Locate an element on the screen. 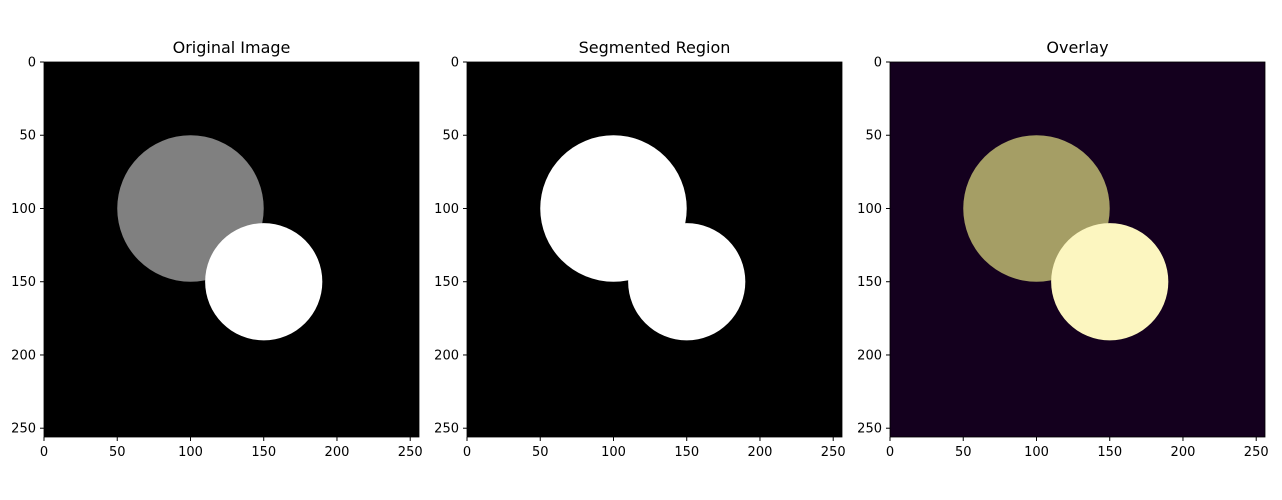 This screenshot has width=1282, height=500. panel-title: Overlay is located at coordinates (1077, 47).